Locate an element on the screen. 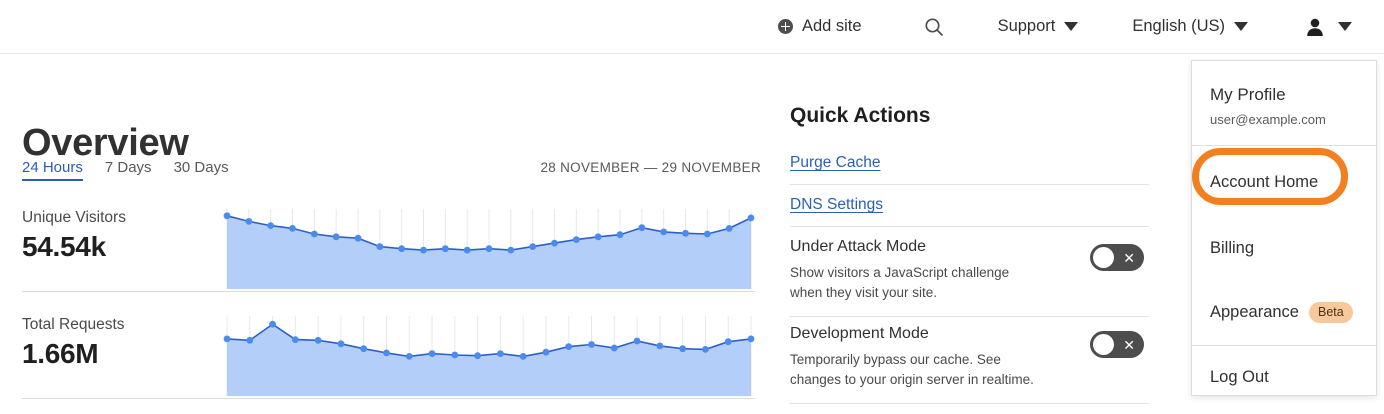  date-range-label: 28 NOVEMBER — 29 NOVEMBER is located at coordinates (650, 167).